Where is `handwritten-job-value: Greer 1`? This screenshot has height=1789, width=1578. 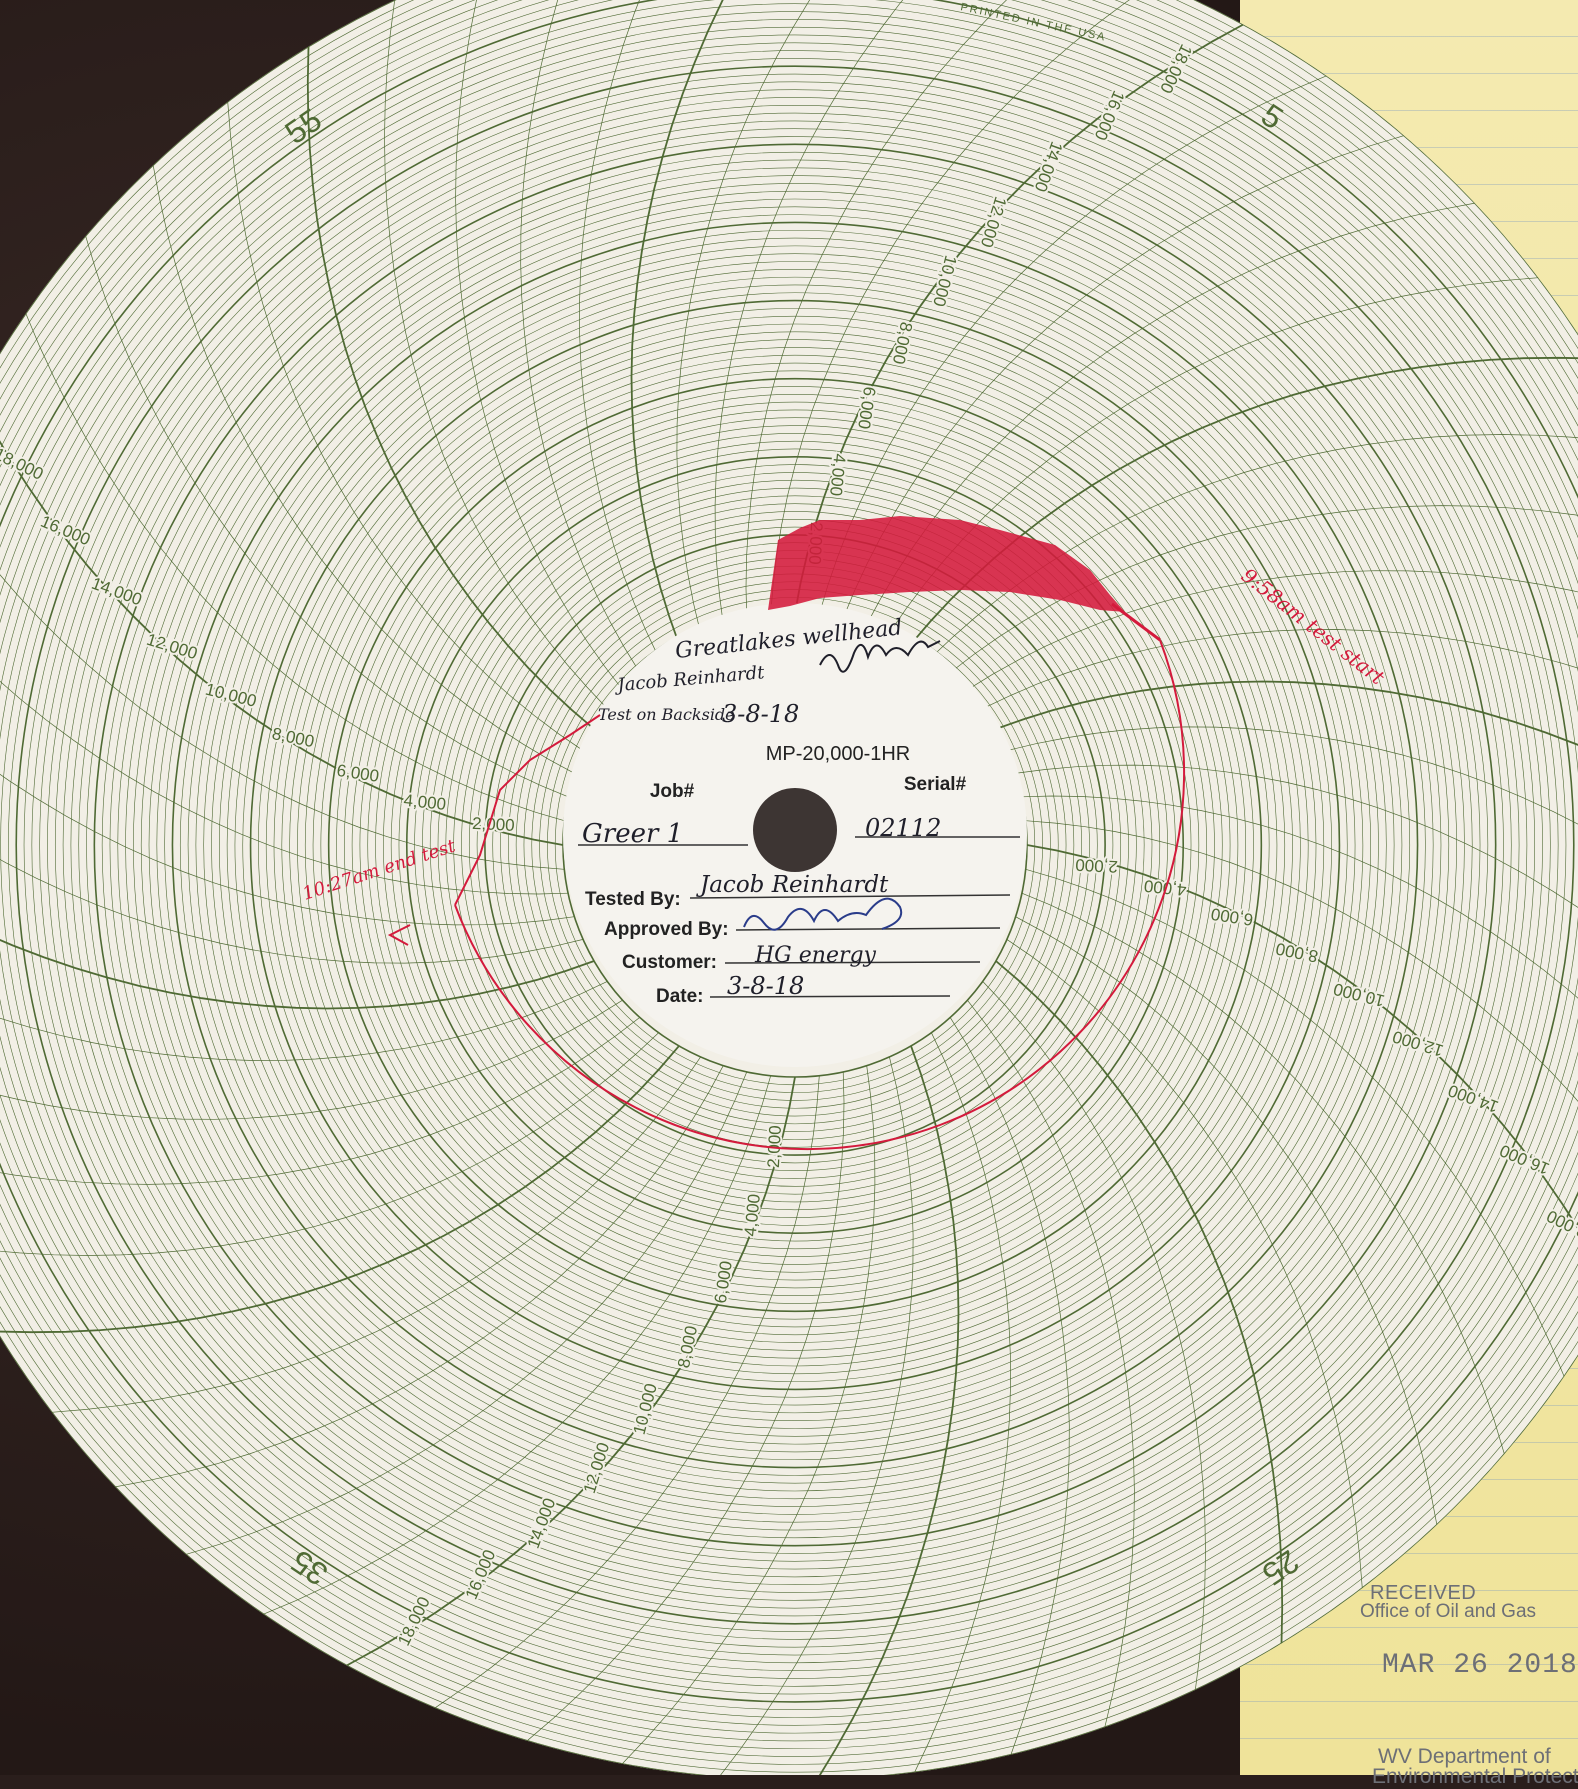 handwritten-job-value: Greer 1 is located at coordinates (632, 834).